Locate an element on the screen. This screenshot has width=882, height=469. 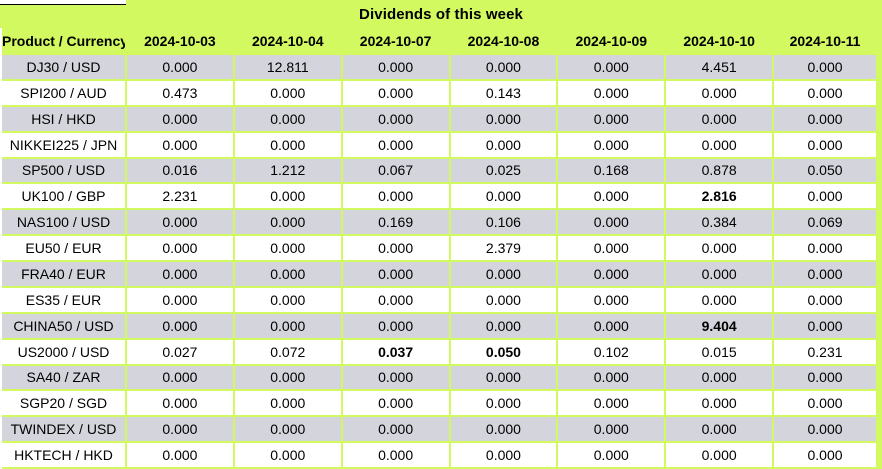
product-cell: UK100 / GBP is located at coordinates (64, 197).